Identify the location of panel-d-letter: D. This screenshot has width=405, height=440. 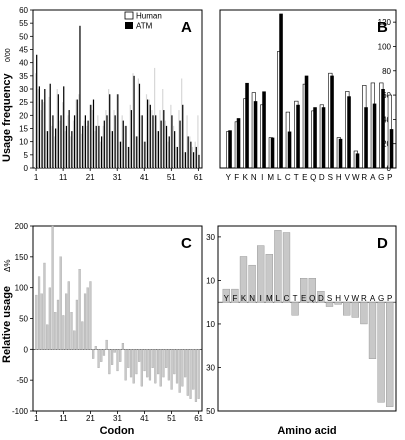
(382, 243).